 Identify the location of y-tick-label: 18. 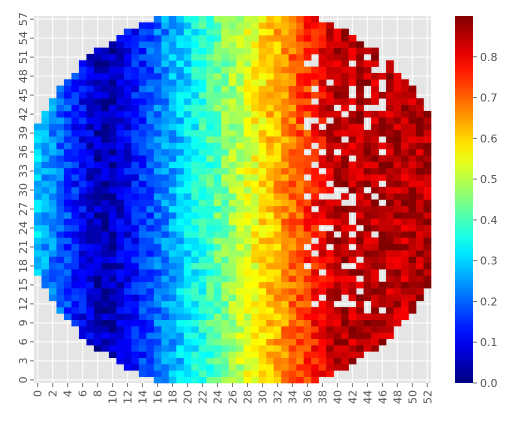
(23, 266).